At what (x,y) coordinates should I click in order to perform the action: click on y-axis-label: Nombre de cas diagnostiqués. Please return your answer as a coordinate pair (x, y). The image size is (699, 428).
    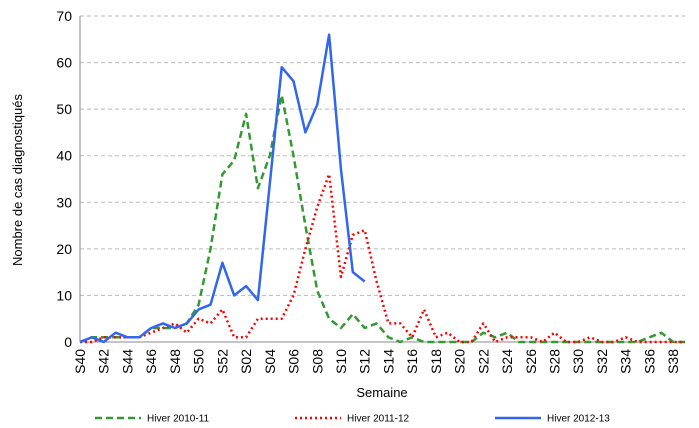
    Looking at the image, I should click on (17, 180).